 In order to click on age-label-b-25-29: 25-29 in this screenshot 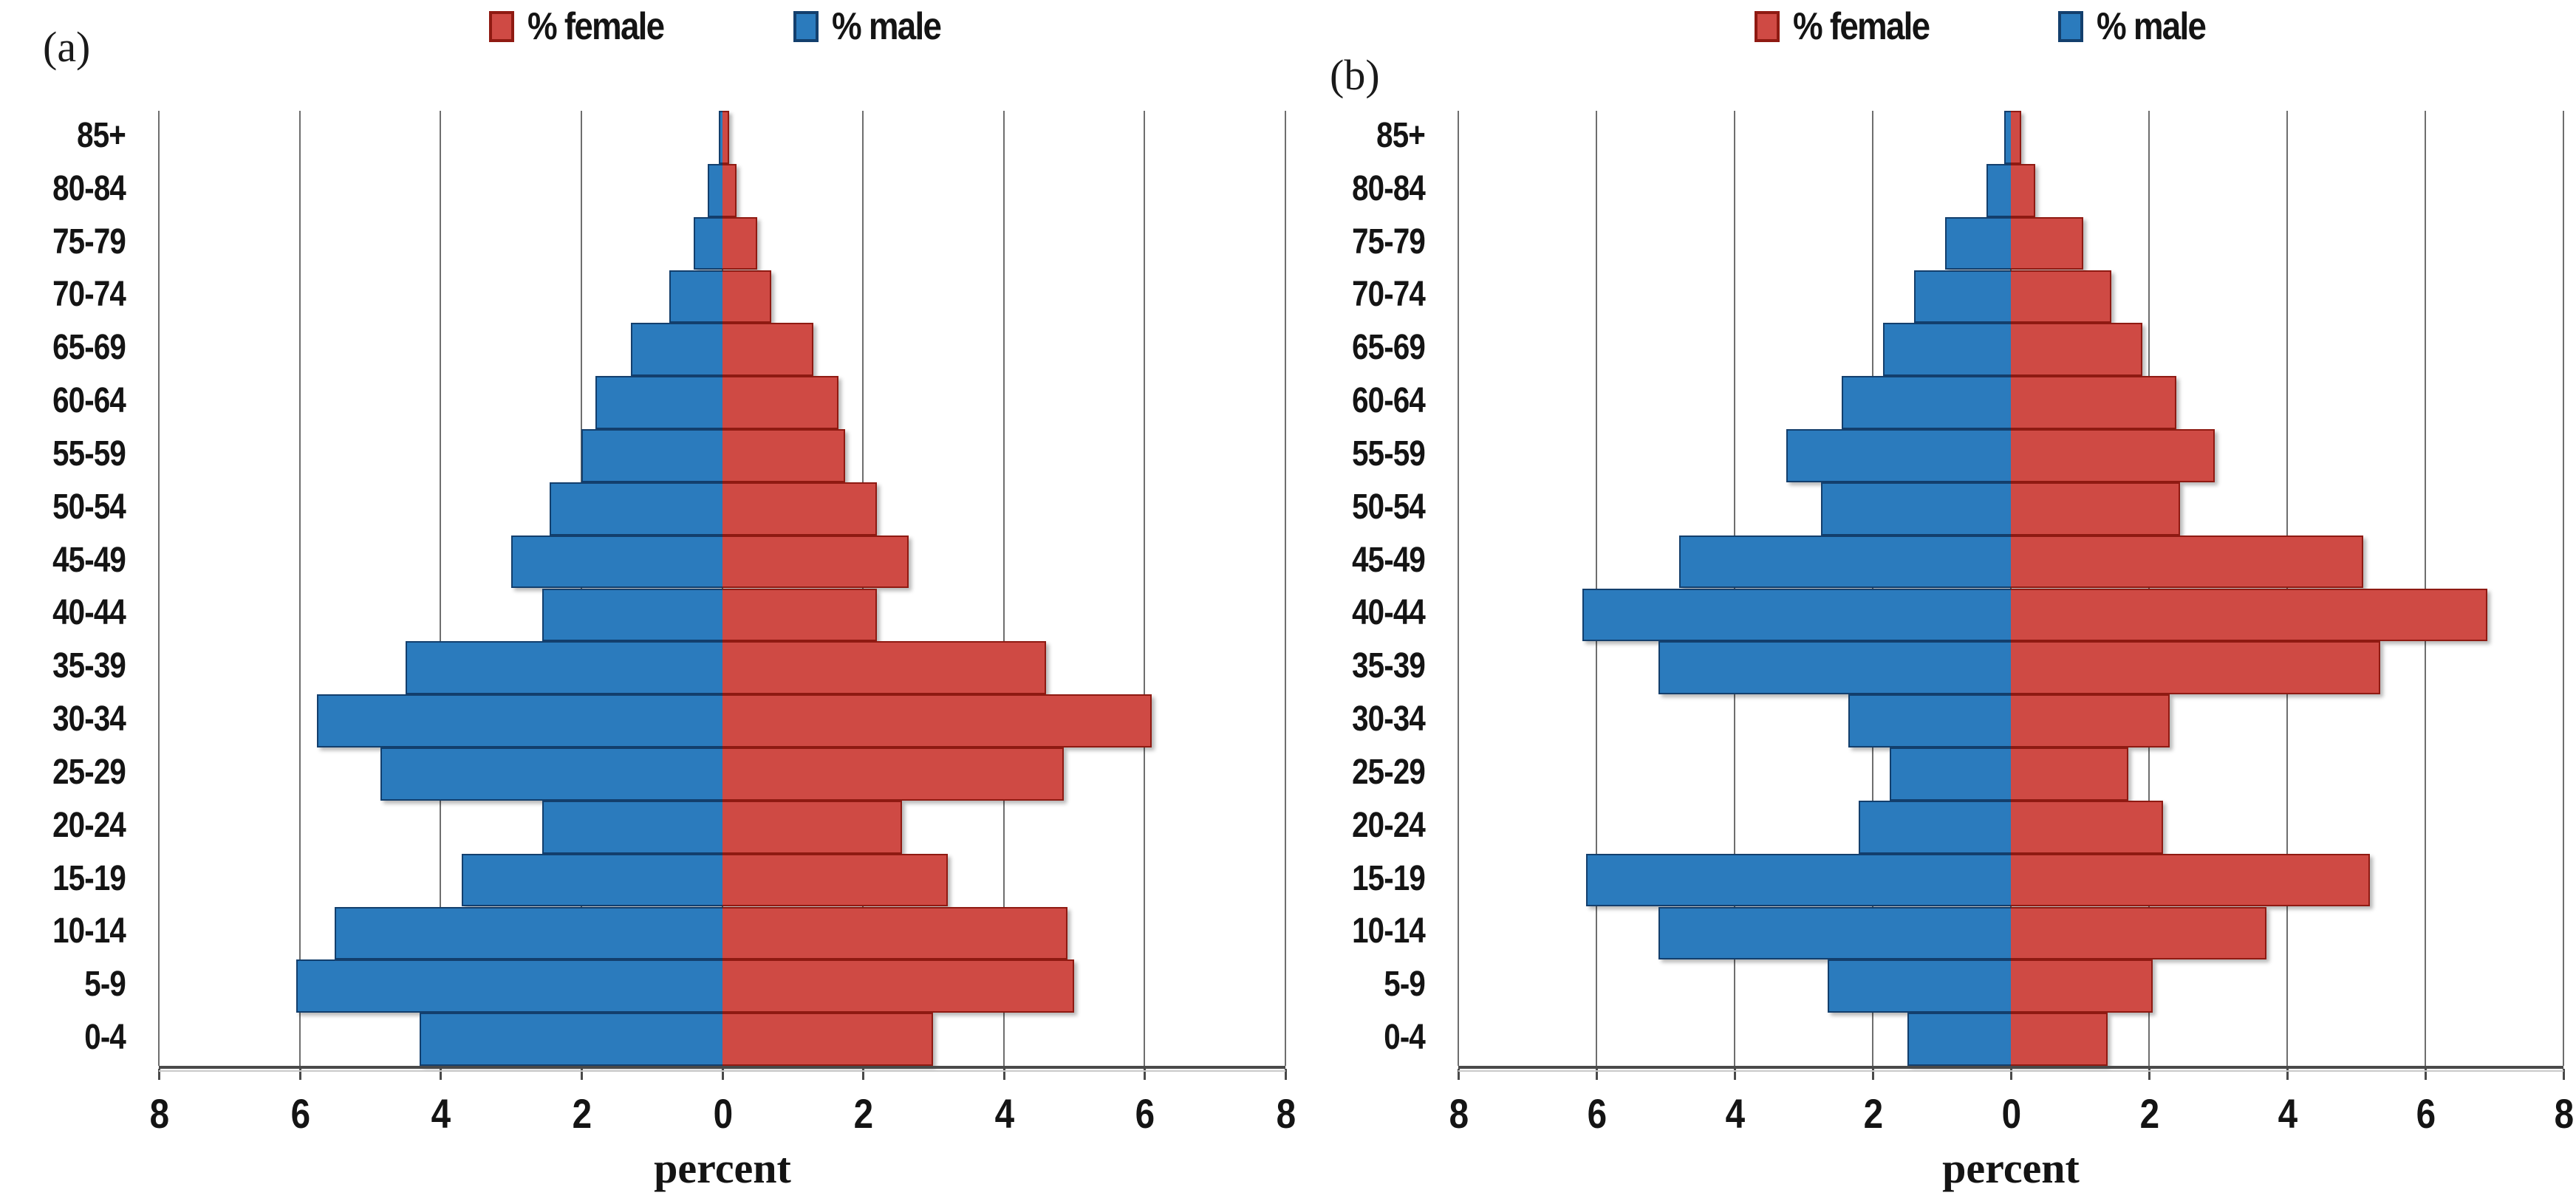, I will do `click(1389, 772)`.